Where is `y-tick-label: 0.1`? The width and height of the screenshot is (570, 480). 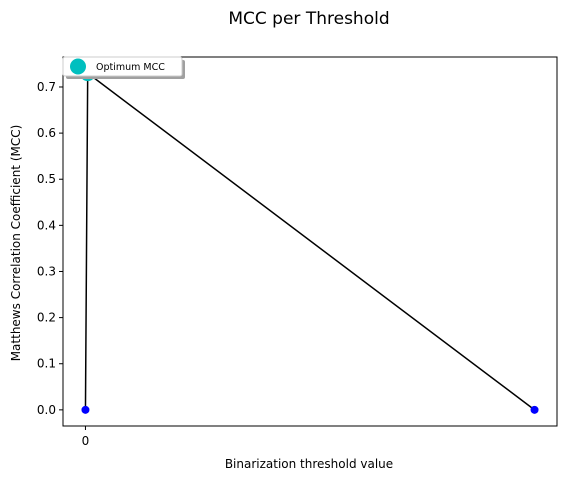 y-tick-label: 0.1 is located at coordinates (46, 364).